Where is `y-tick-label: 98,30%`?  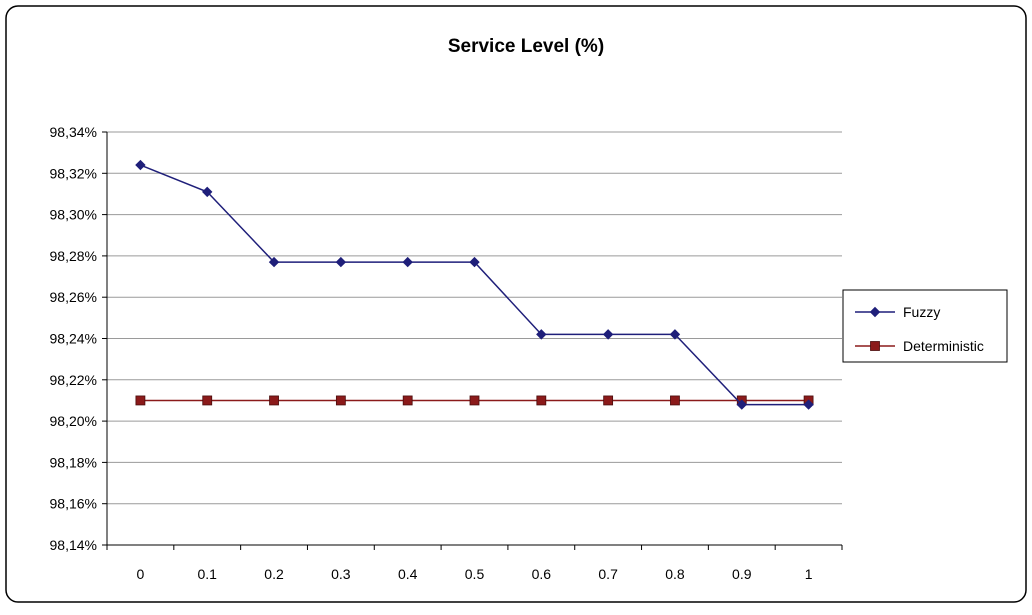
y-tick-label: 98,30% is located at coordinates (73, 215).